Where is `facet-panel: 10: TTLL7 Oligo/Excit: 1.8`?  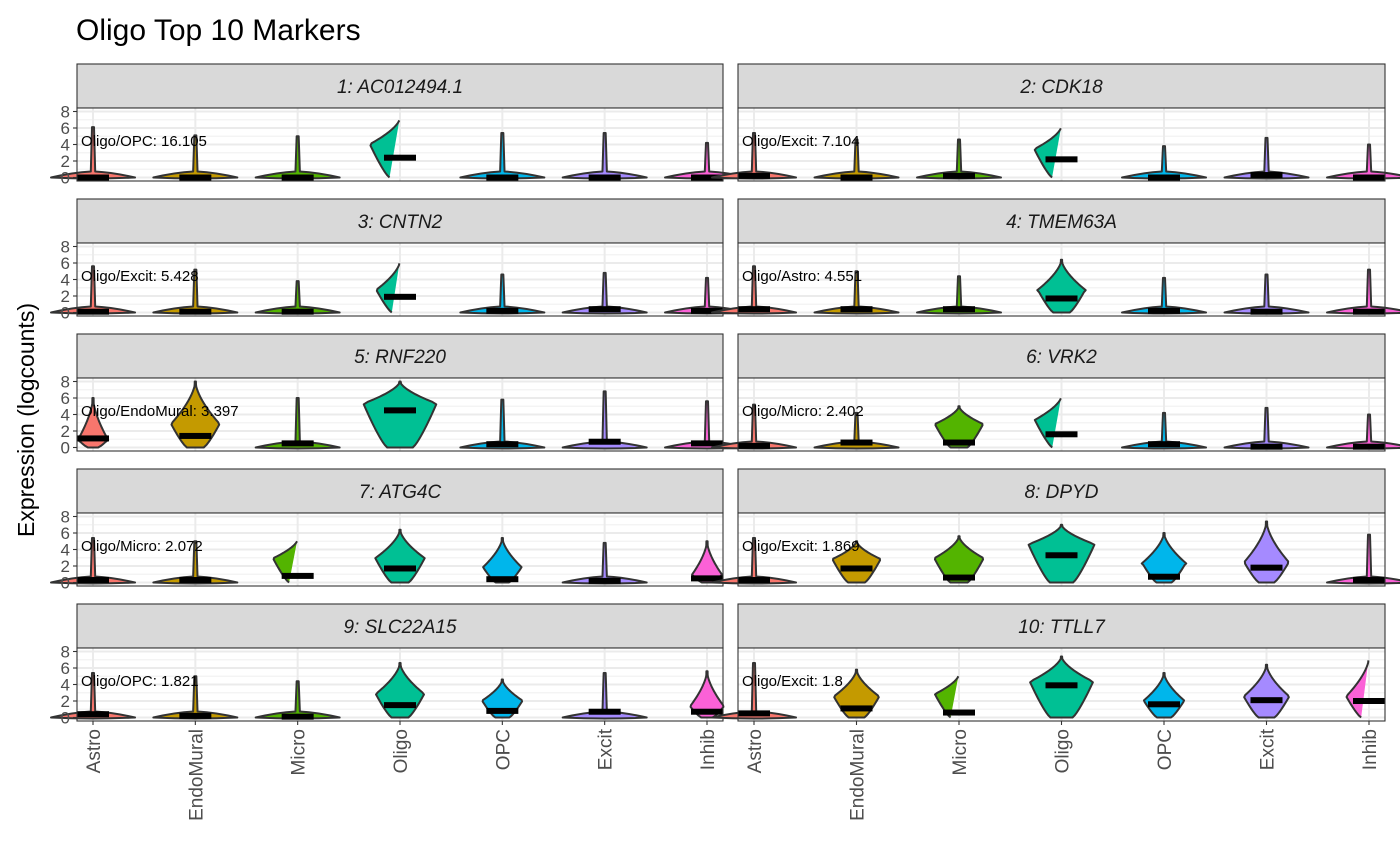
facet-panel: 10: TTLL7 Oligo/Excit: 1.8 is located at coordinates (1048, 662).